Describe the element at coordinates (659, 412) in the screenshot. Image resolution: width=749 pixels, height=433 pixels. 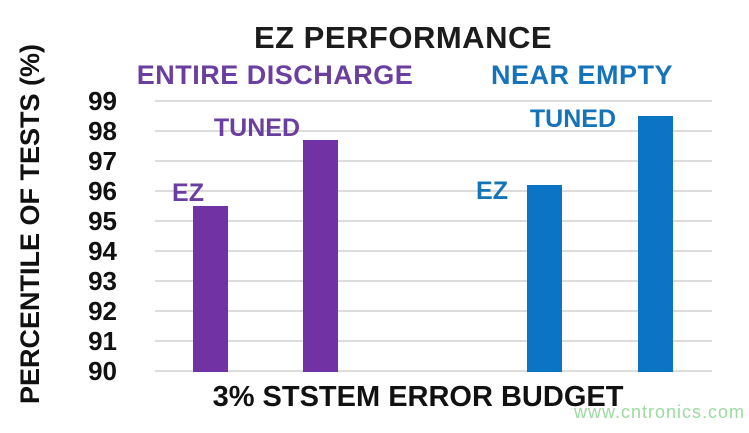
I see `watermark-text: www.cntronics.com` at that location.